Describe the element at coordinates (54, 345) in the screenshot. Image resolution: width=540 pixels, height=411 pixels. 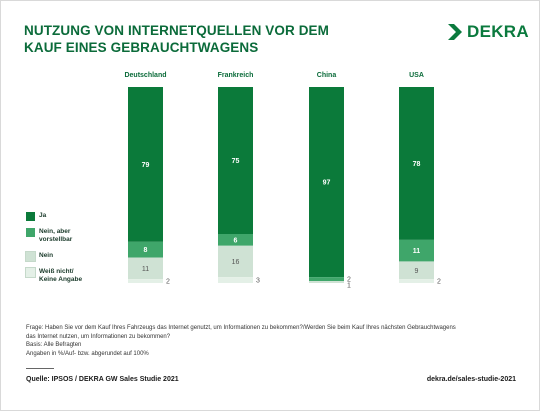
I see `footnote-basis: Basis: Alle Befragten` at that location.